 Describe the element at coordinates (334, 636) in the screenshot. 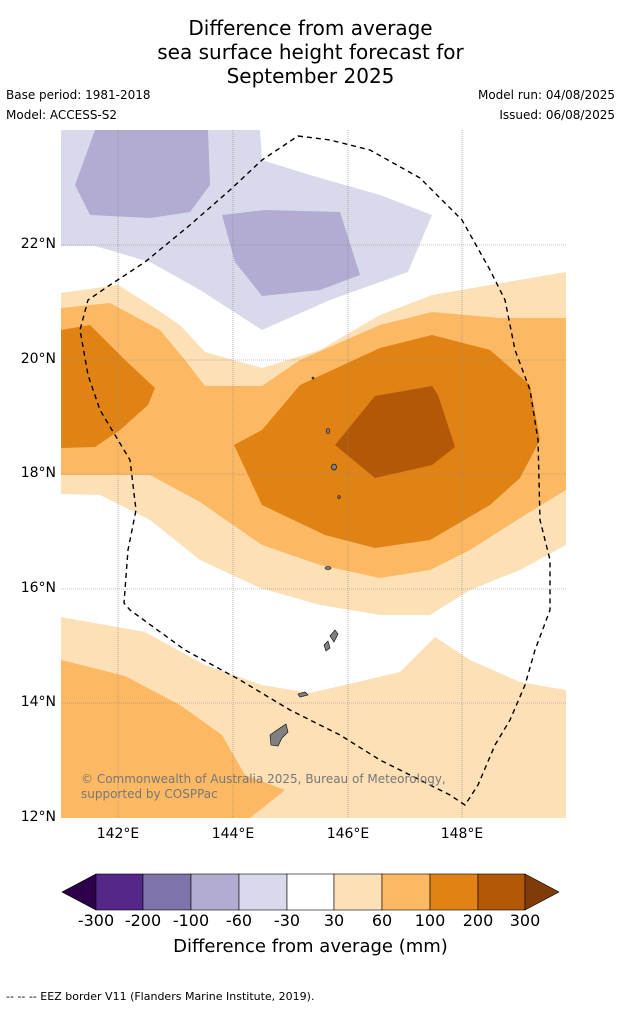

I see `saipan-island` at that location.